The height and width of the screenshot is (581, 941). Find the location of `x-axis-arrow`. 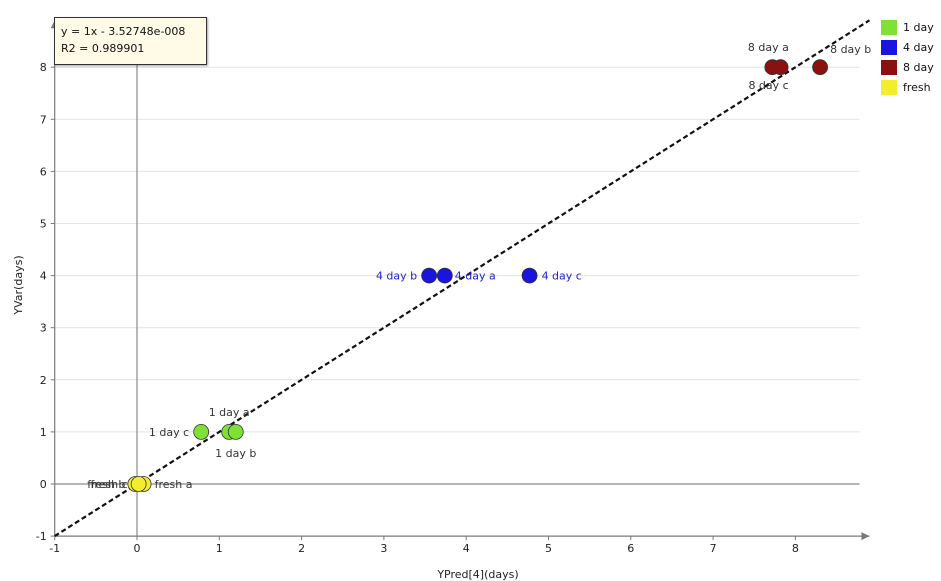

x-axis-arrow is located at coordinates (865, 536).